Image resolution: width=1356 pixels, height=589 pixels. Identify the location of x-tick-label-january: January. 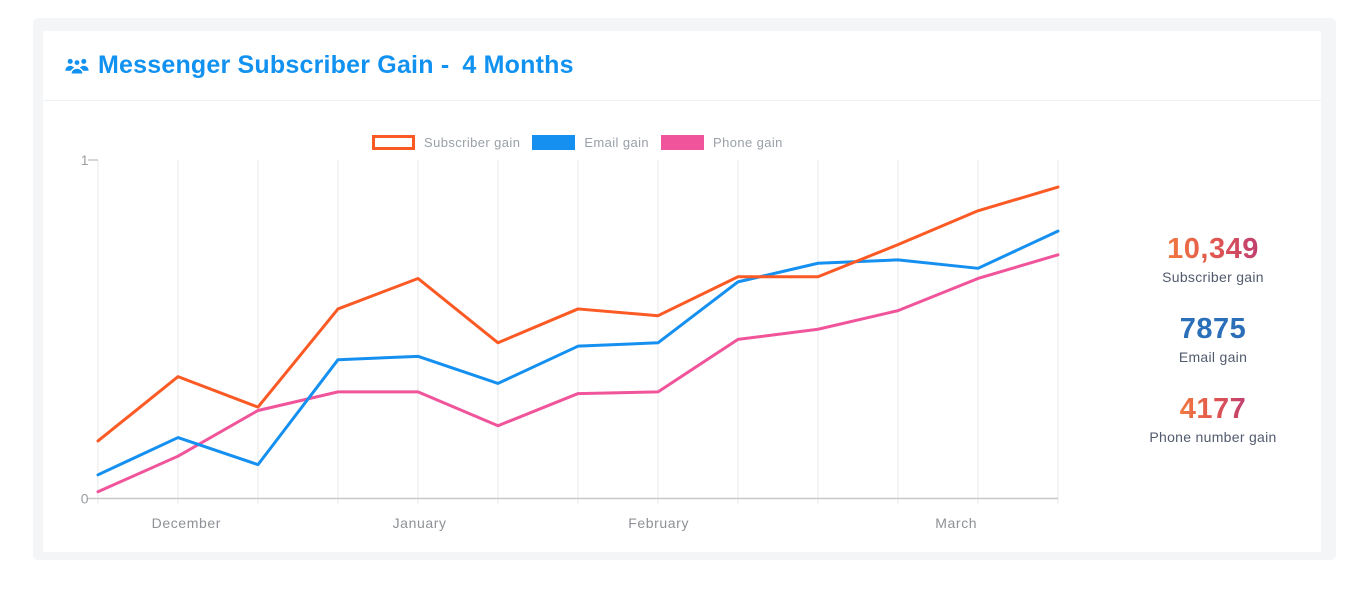
(420, 523).